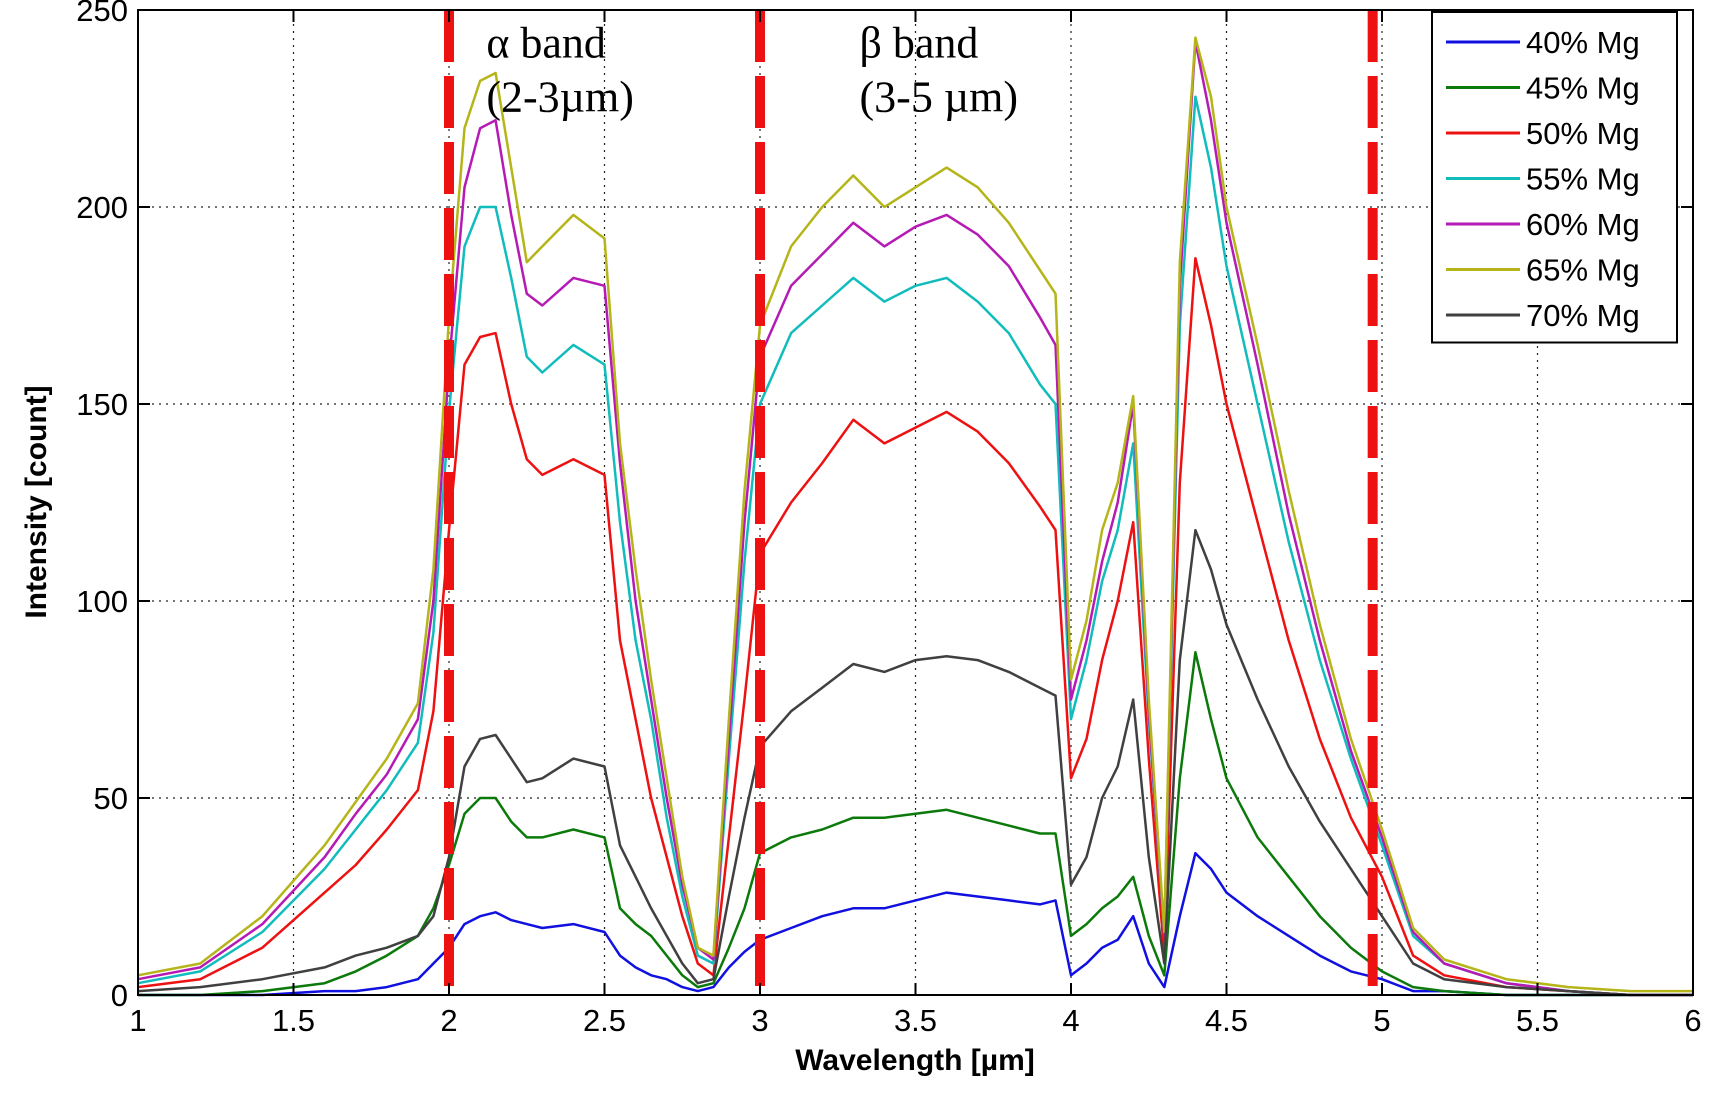 This screenshot has height=1093, width=1717. What do you see at coordinates (919, 42) in the screenshot?
I see `band-label-1: β band` at bounding box center [919, 42].